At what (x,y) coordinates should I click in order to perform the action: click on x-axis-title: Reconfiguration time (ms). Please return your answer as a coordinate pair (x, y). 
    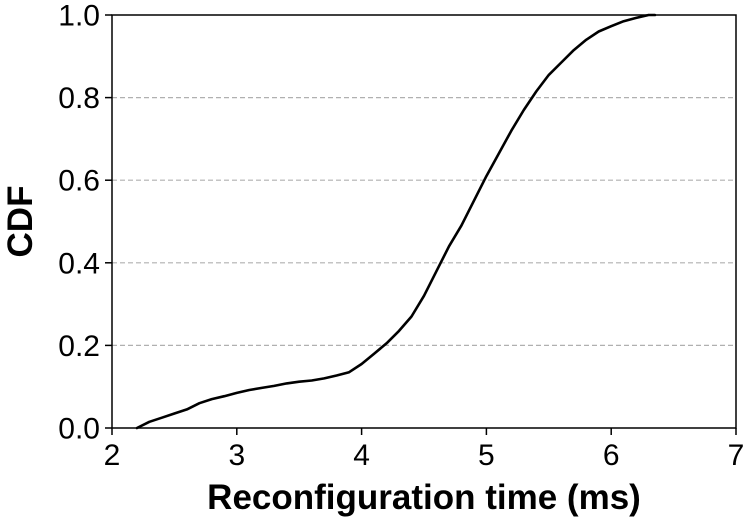
    Looking at the image, I should click on (424, 497).